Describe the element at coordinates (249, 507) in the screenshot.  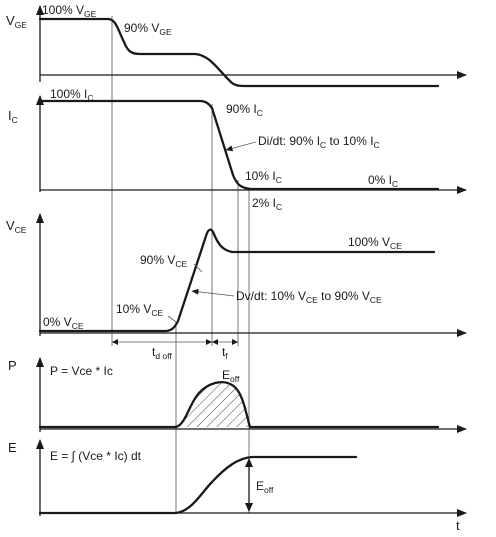
I see `eoff-arrow-bottom` at that location.